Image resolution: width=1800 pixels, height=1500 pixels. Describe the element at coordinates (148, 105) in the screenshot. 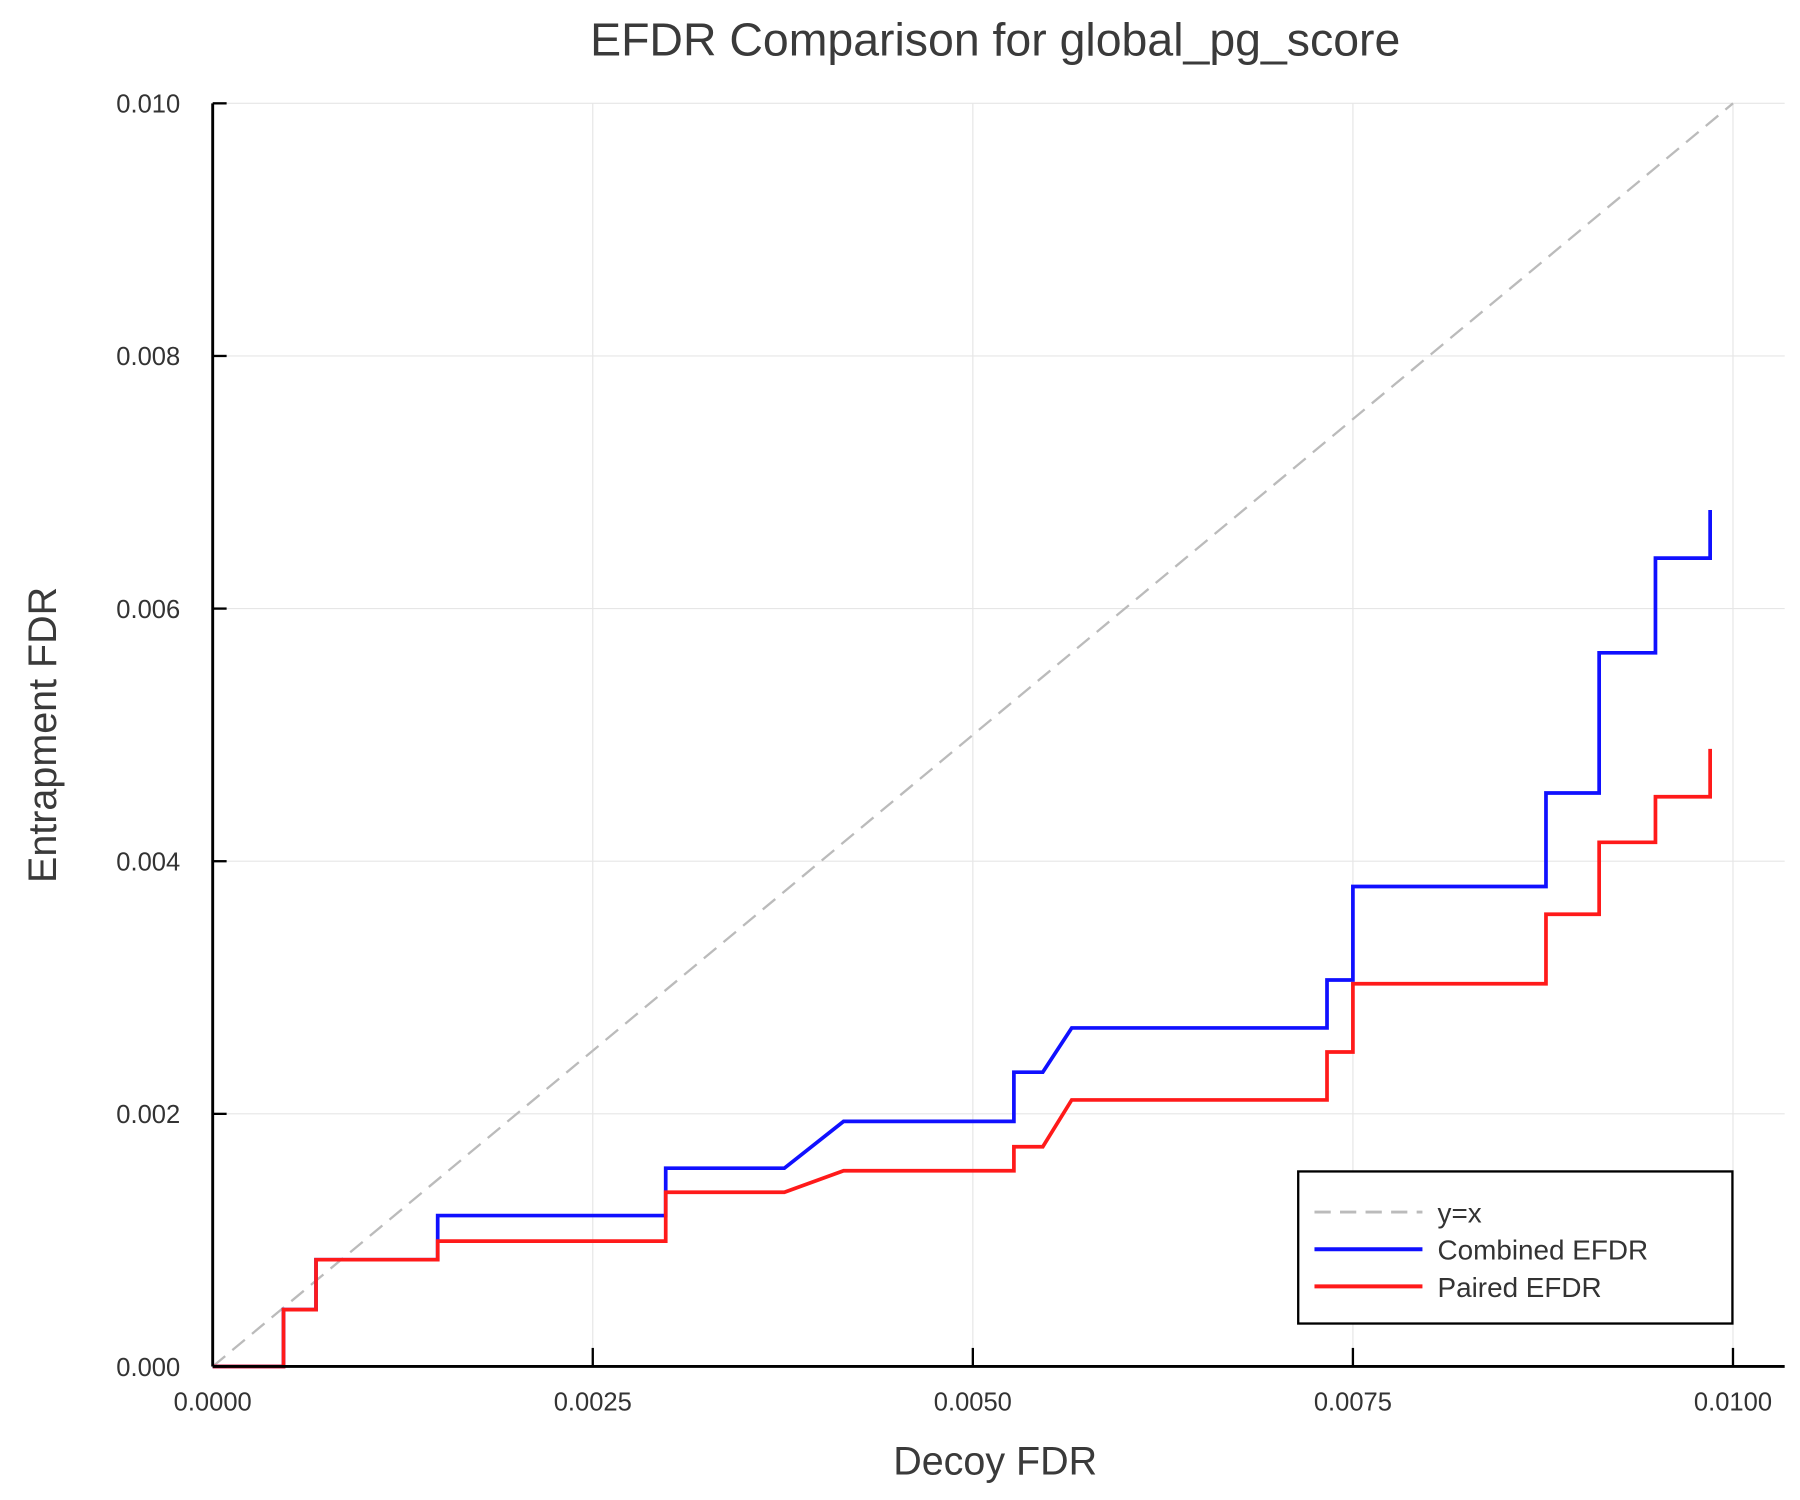

I see `y-tick-label: 0.010` at that location.